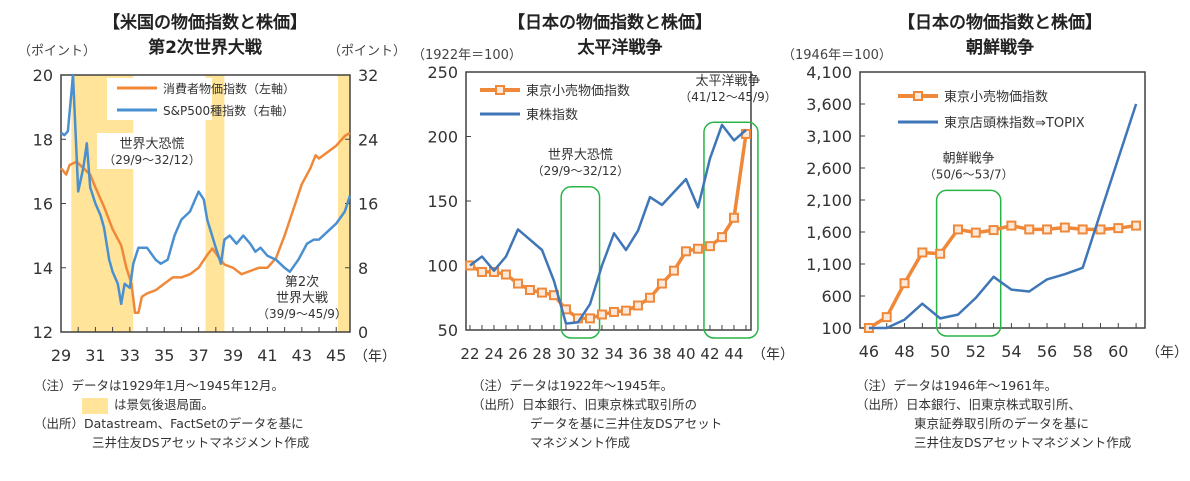 The image size is (1190, 481). What do you see at coordinates (493, 354) in the screenshot?
I see `x-tick-label: 24` at bounding box center [493, 354].